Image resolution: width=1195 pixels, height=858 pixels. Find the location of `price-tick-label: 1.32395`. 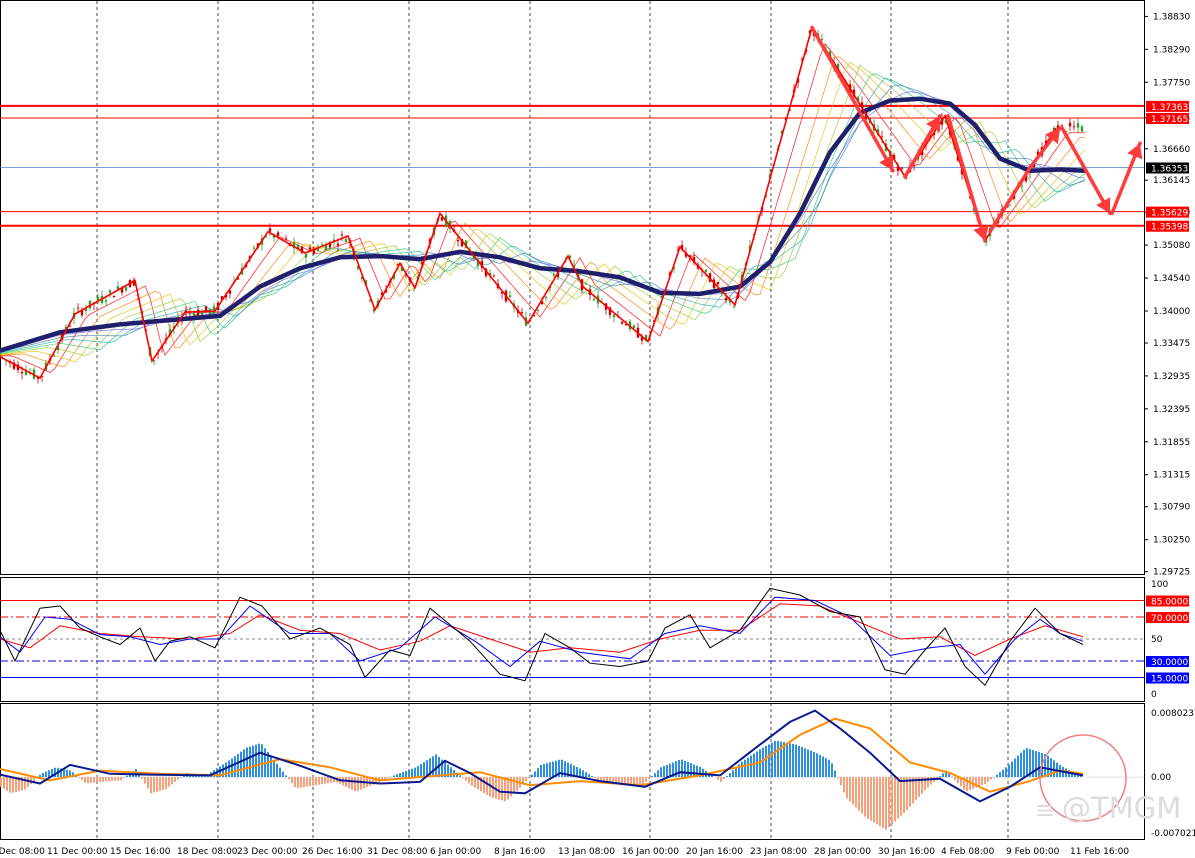

price-tick-label: 1.32395 is located at coordinates (1171, 410).